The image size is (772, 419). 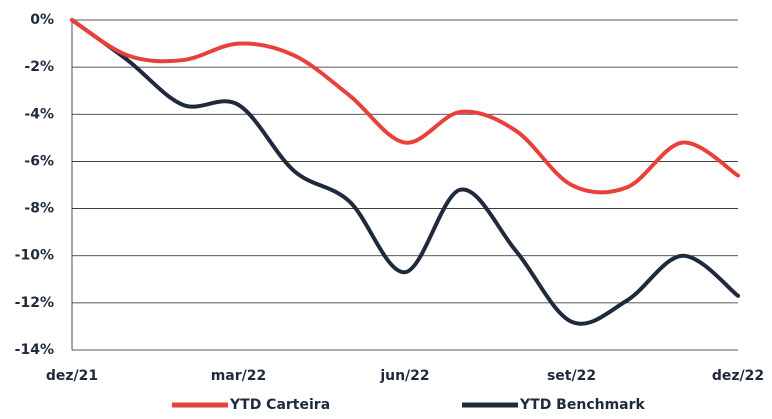 I want to click on legend-label: YTD Benchmark, so click(x=582, y=405).